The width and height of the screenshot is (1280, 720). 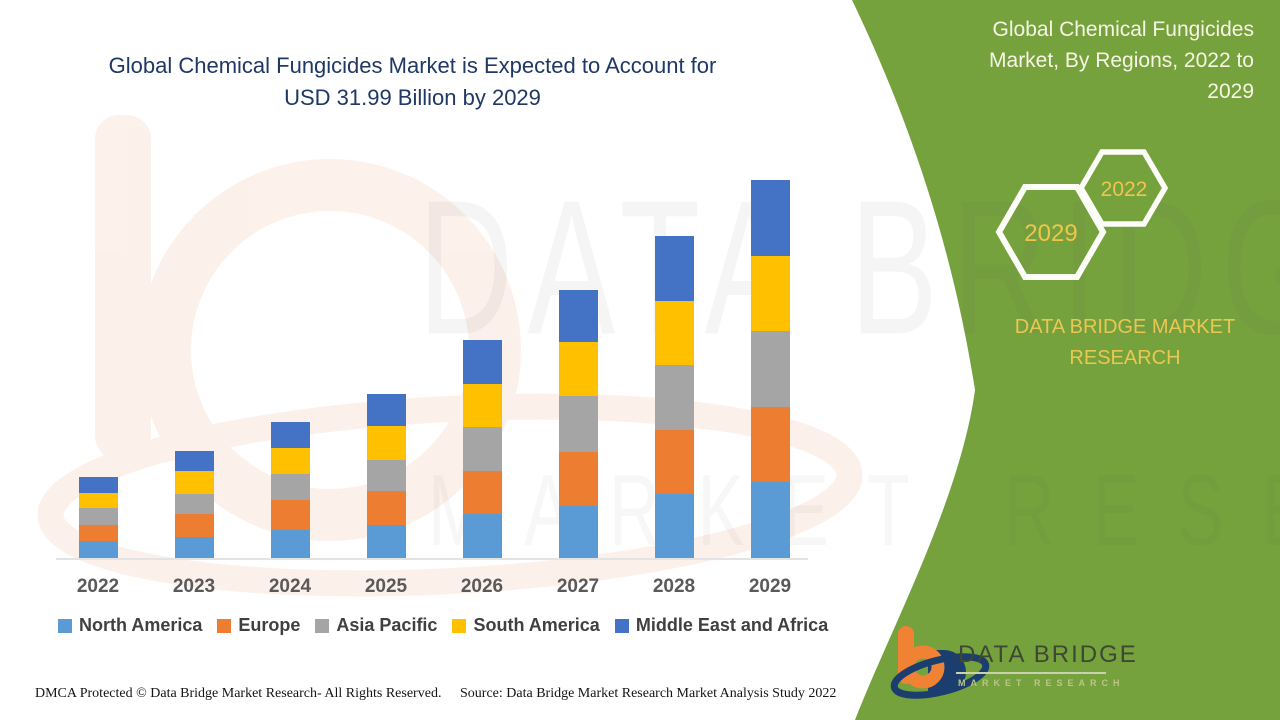 I want to click on legend-label: Middle East and Africa, so click(x=732, y=625).